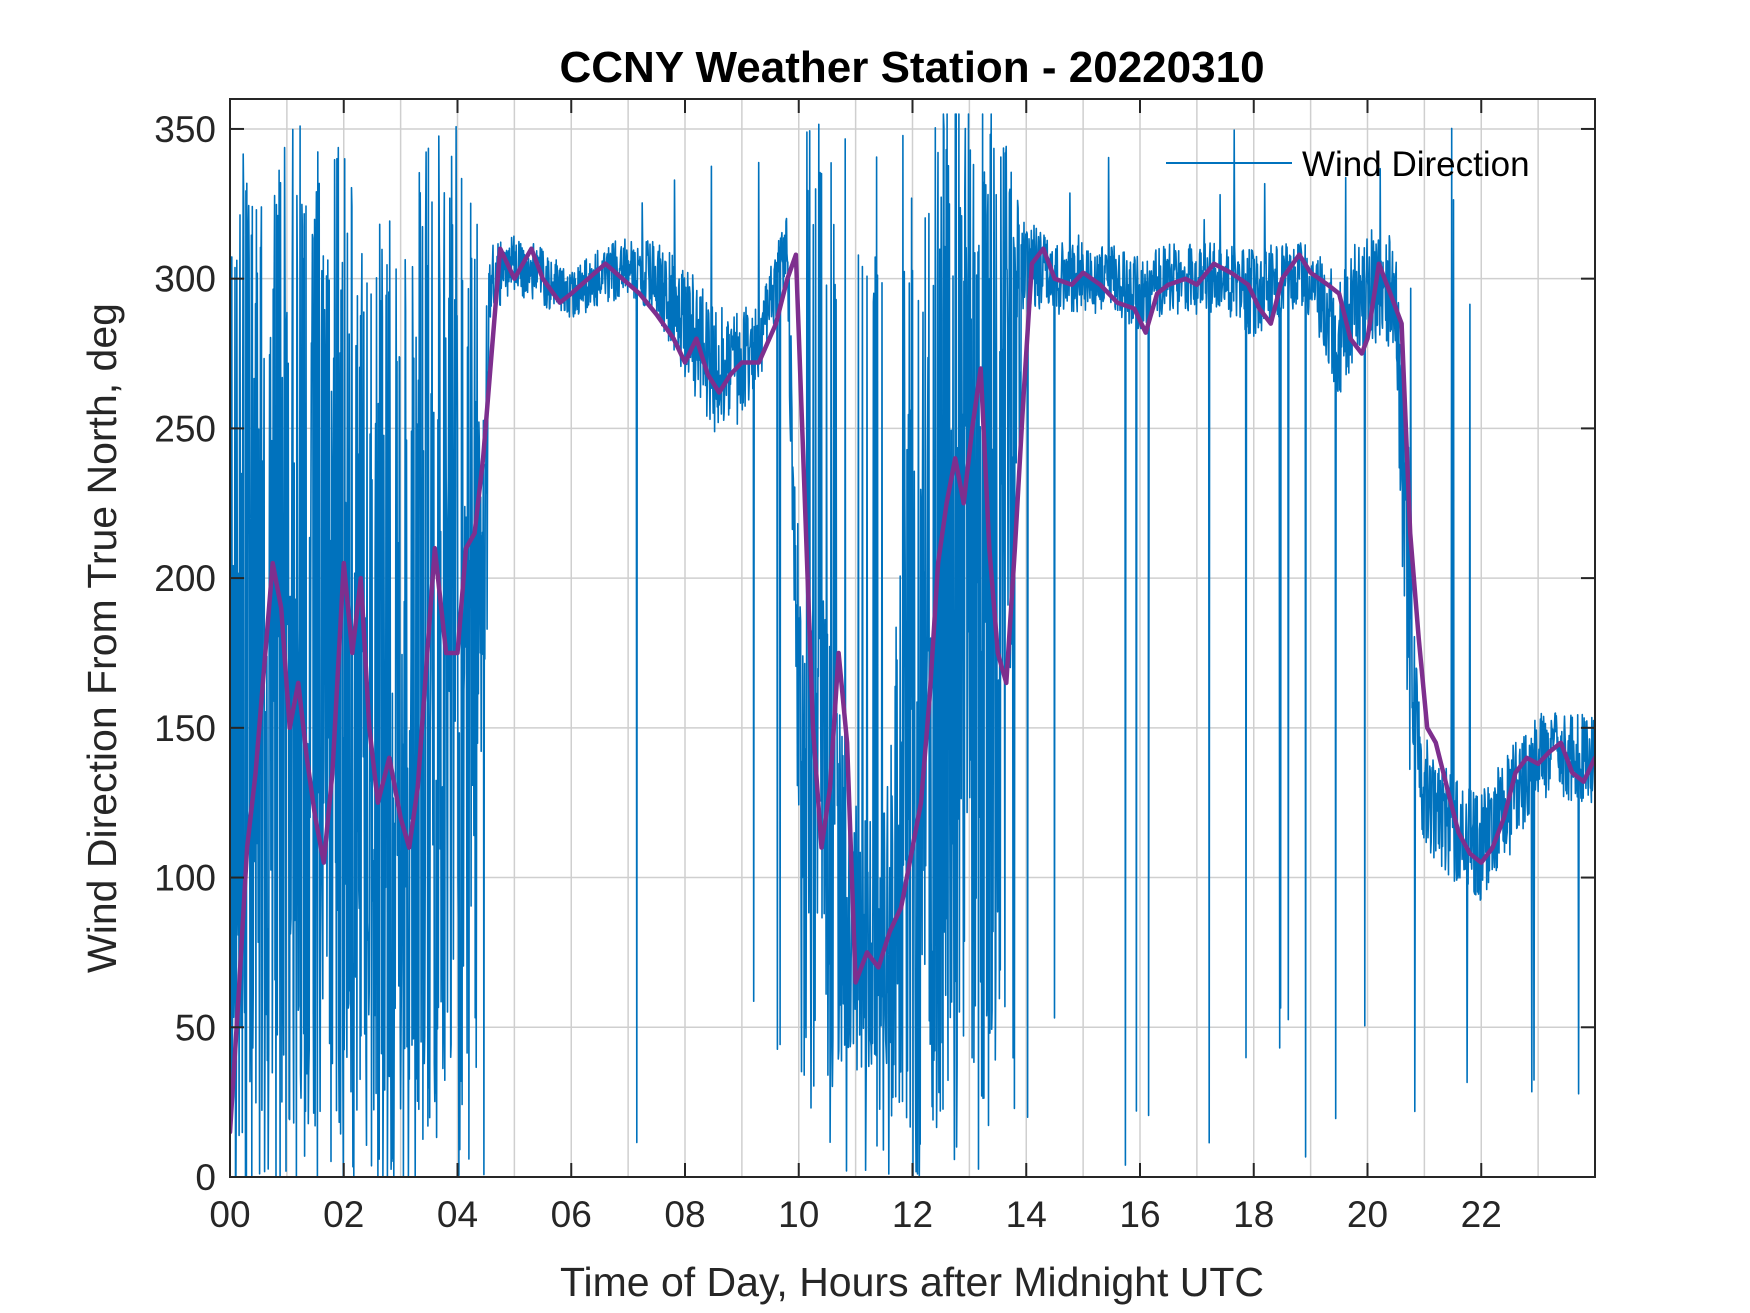 The height and width of the screenshot is (1313, 1750). What do you see at coordinates (185, 878) in the screenshot?
I see `y-tick-label: 100` at bounding box center [185, 878].